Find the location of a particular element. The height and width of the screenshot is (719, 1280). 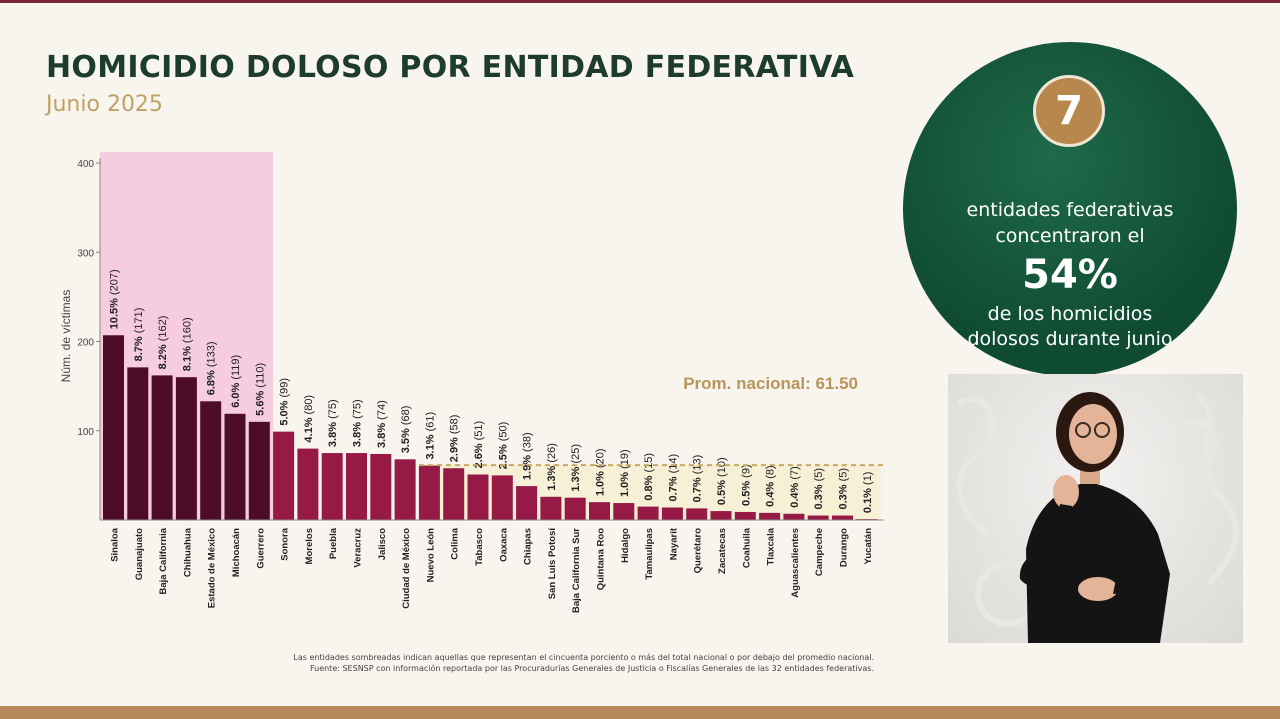

interpreter-arm-right is located at coordinates (1139, 566).